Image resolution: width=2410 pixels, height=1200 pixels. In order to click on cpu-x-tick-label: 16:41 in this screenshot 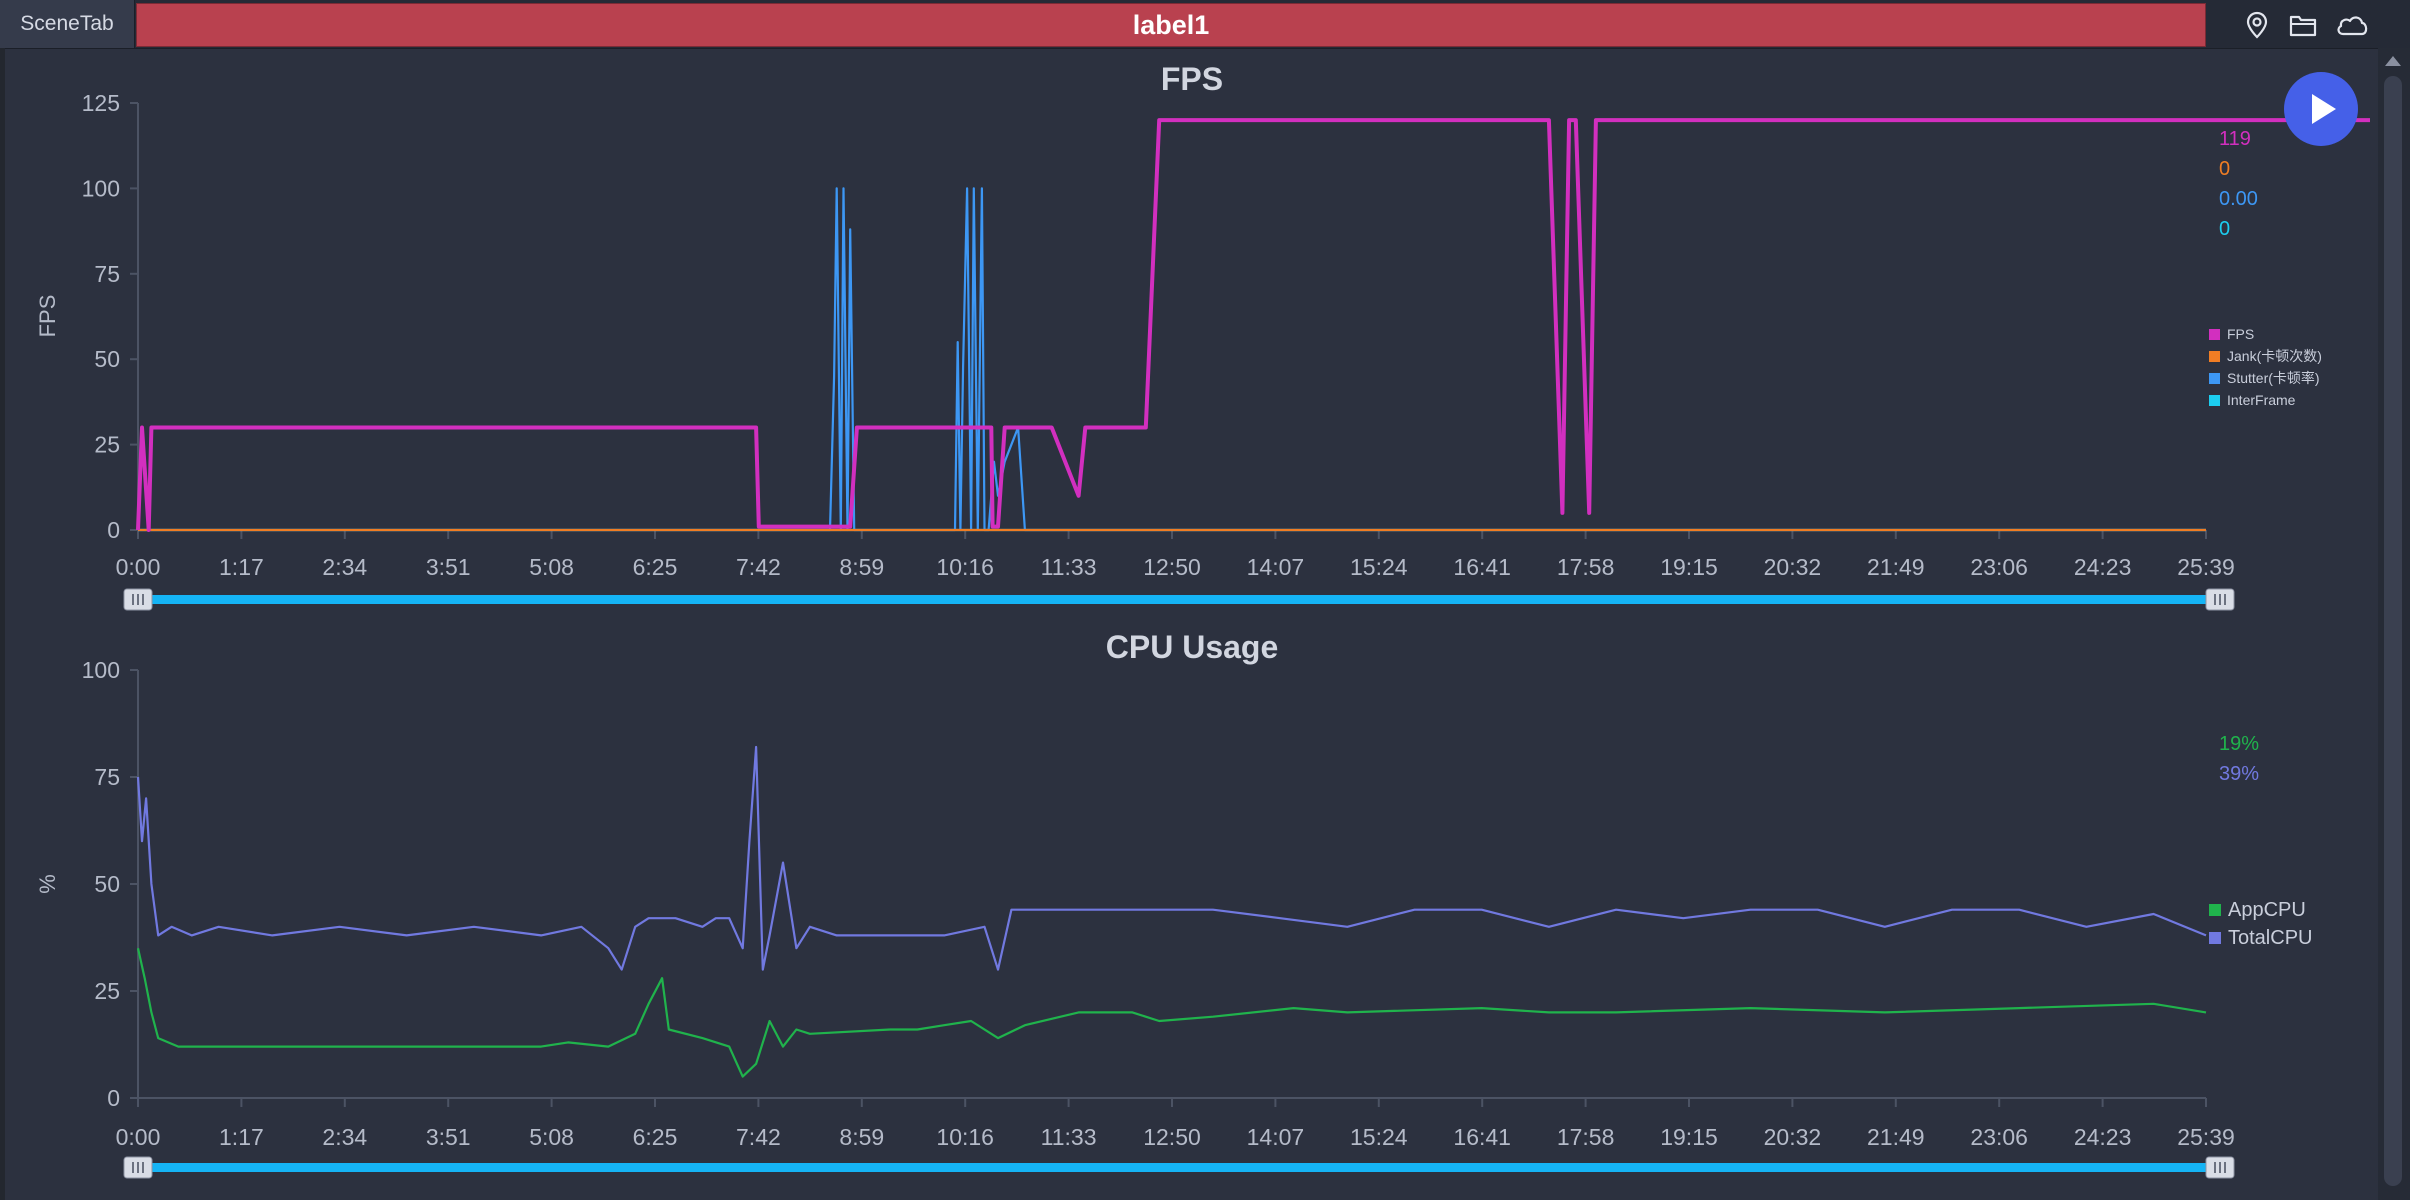, I will do `click(1482, 1137)`.